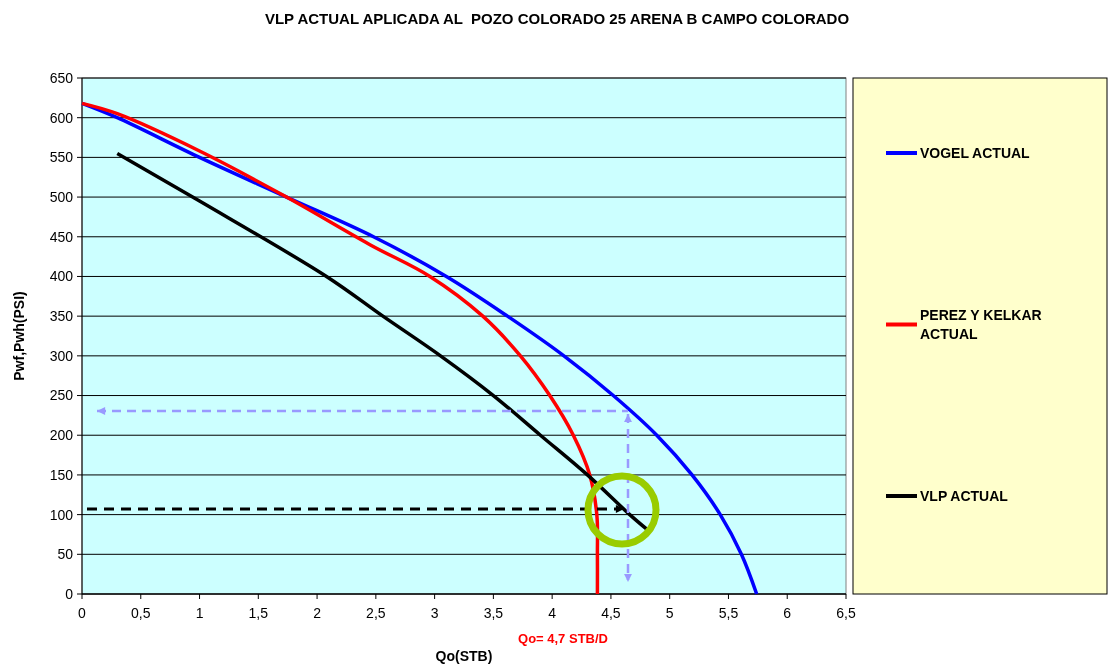 The image size is (1113, 666). What do you see at coordinates (846, 613) in the screenshot?
I see `x-tick-label: 6,5` at bounding box center [846, 613].